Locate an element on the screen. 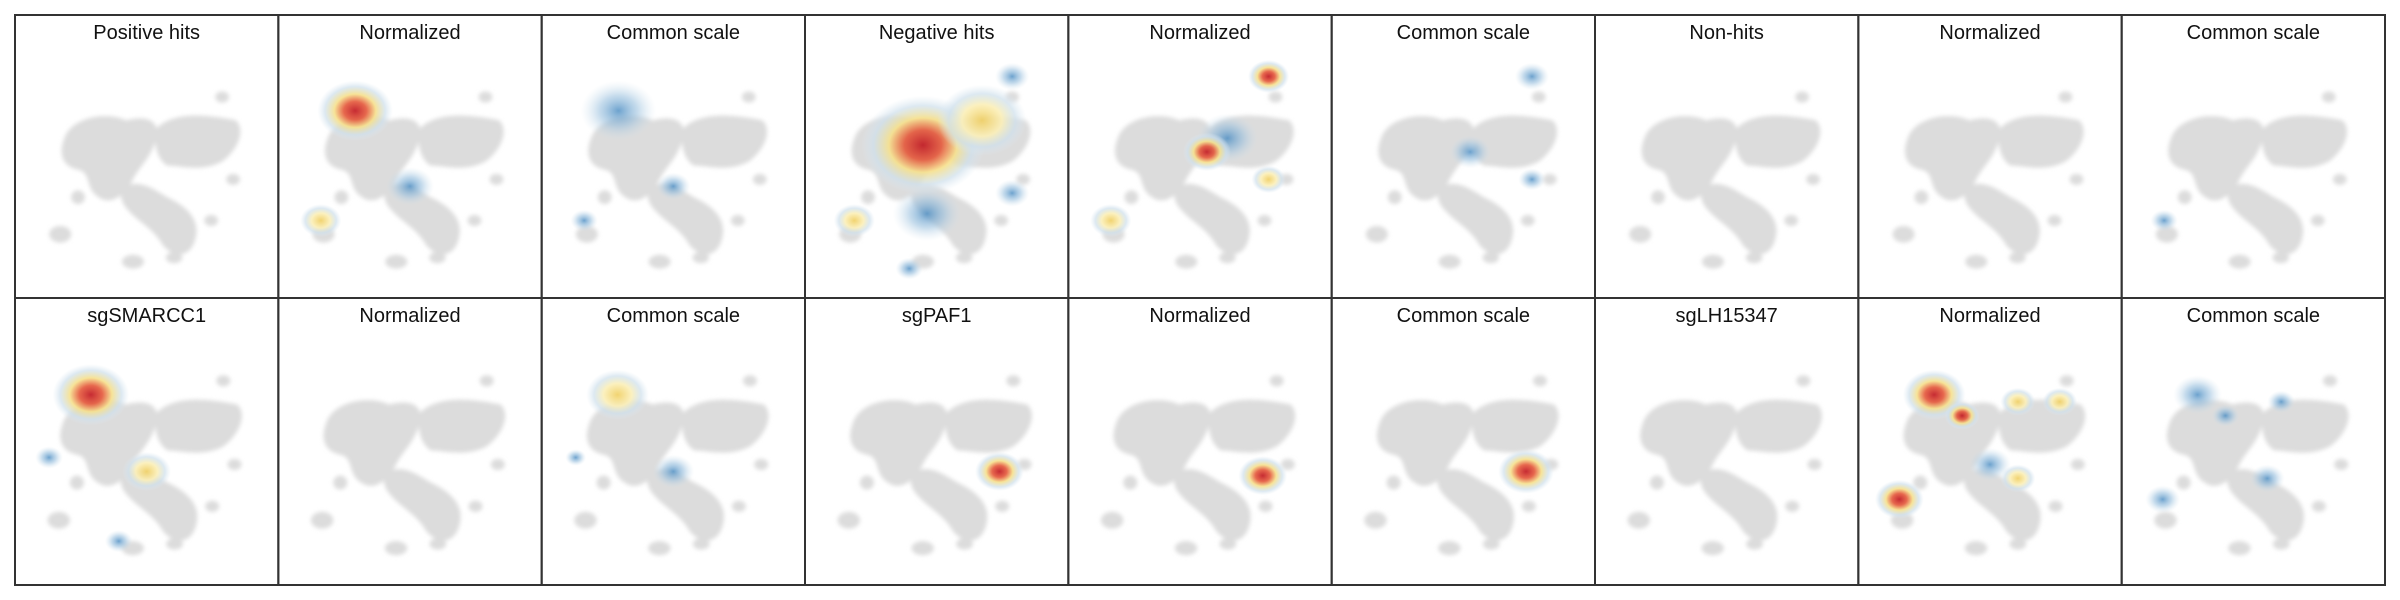 The image size is (2400, 600). panel: Non-hits is located at coordinates (1727, 156).